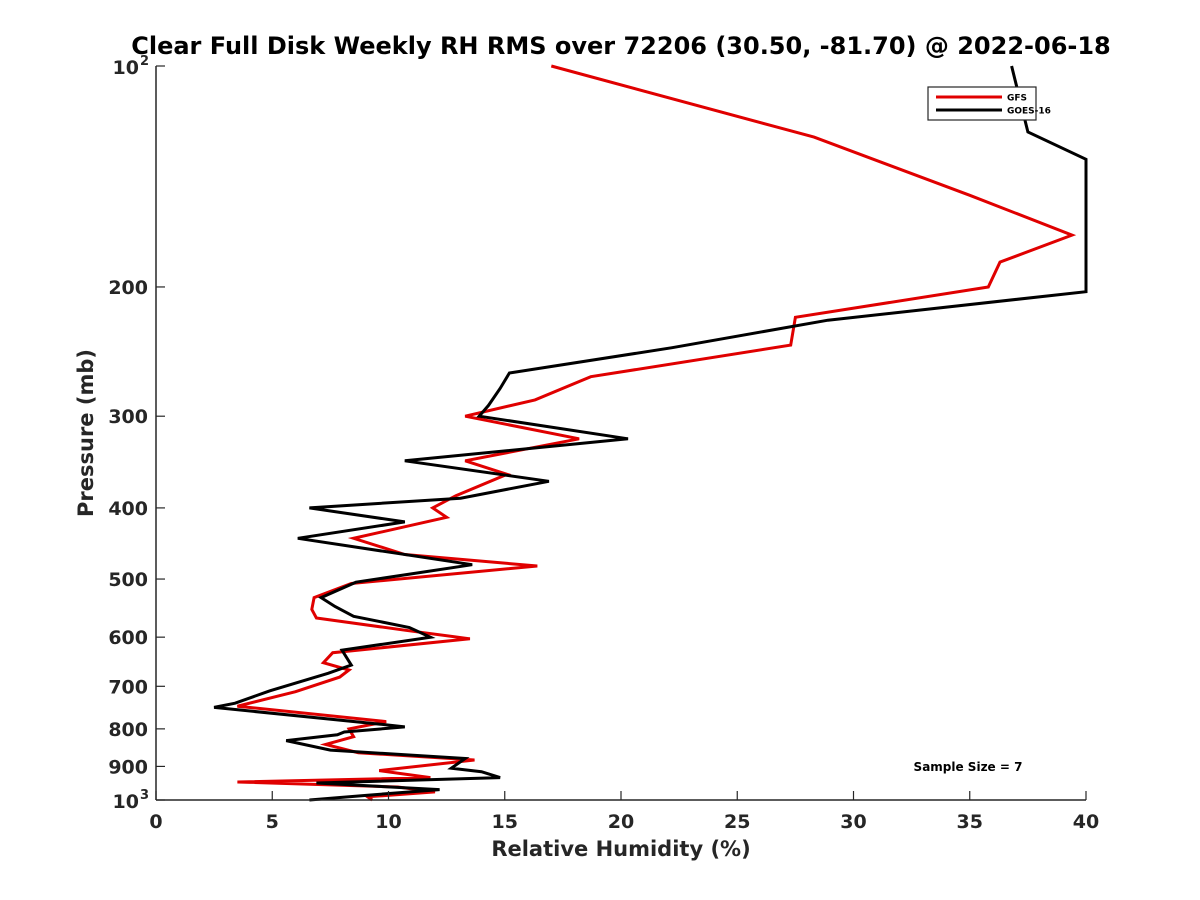  I want to click on x-tick-label: 0, so click(155, 822).